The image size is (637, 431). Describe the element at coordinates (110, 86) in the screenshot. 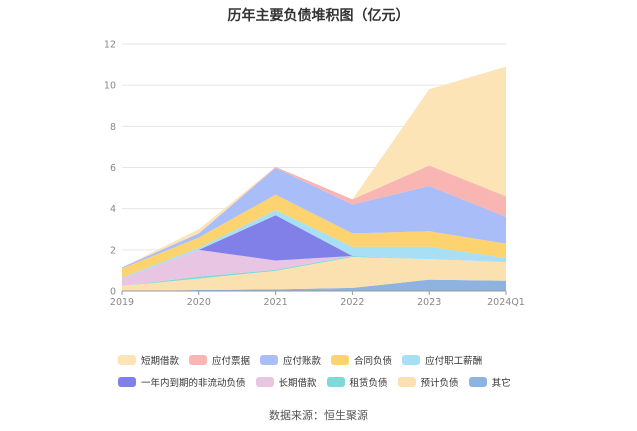

I see `y-tick-label: 10` at that location.